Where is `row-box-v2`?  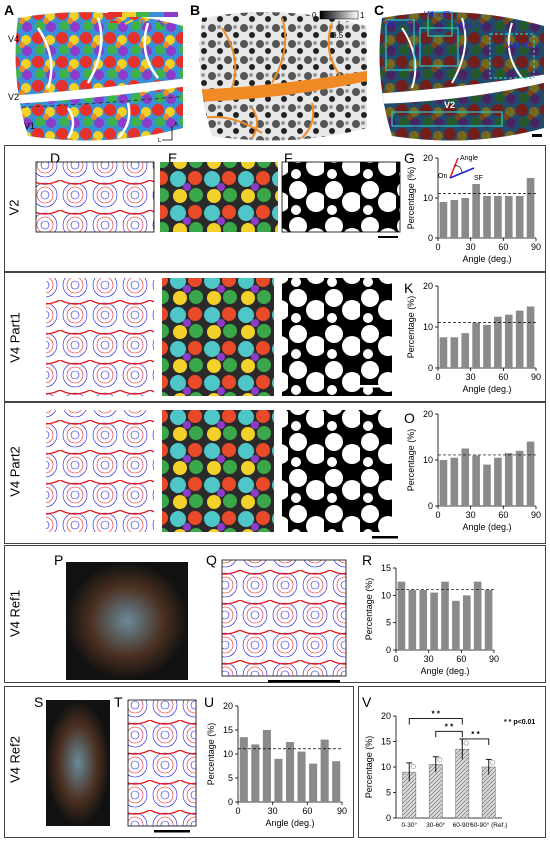 row-box-v2 is located at coordinates (275, 208).